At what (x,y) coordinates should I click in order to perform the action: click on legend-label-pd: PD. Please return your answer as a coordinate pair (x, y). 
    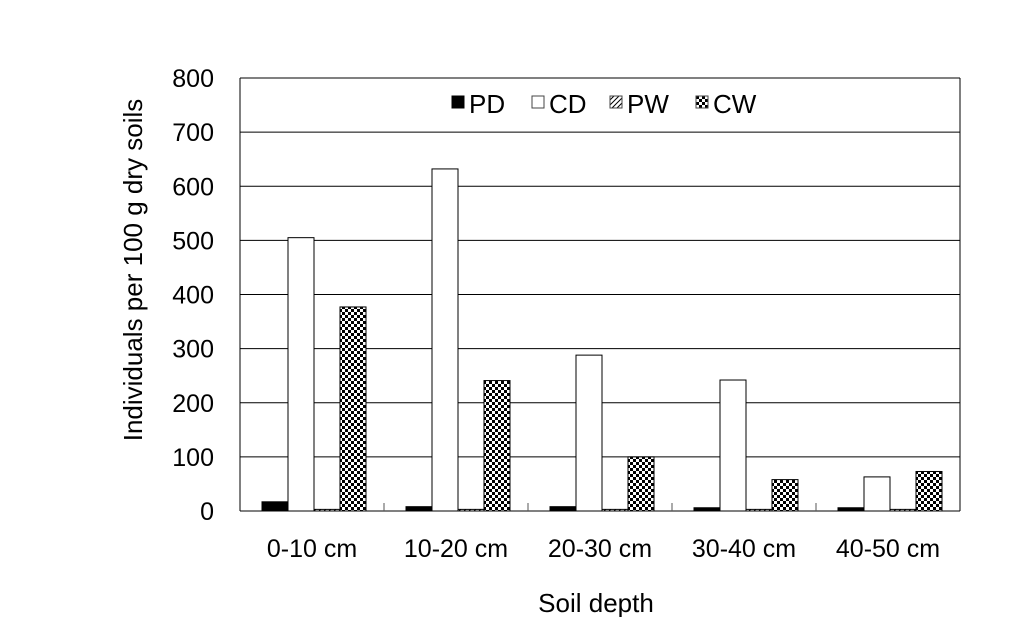
    Looking at the image, I should click on (487, 104).